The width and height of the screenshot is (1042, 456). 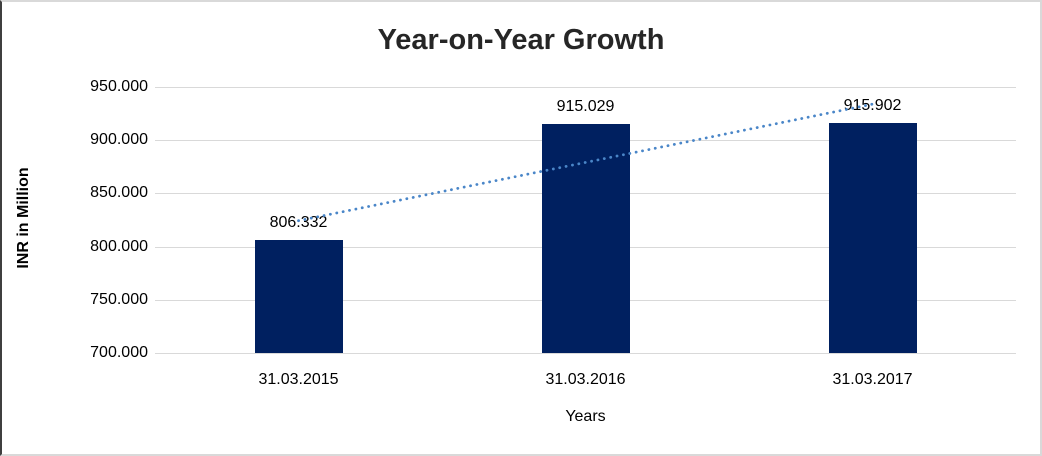 What do you see at coordinates (872, 238) in the screenshot?
I see `bar-31.03.2017` at bounding box center [872, 238].